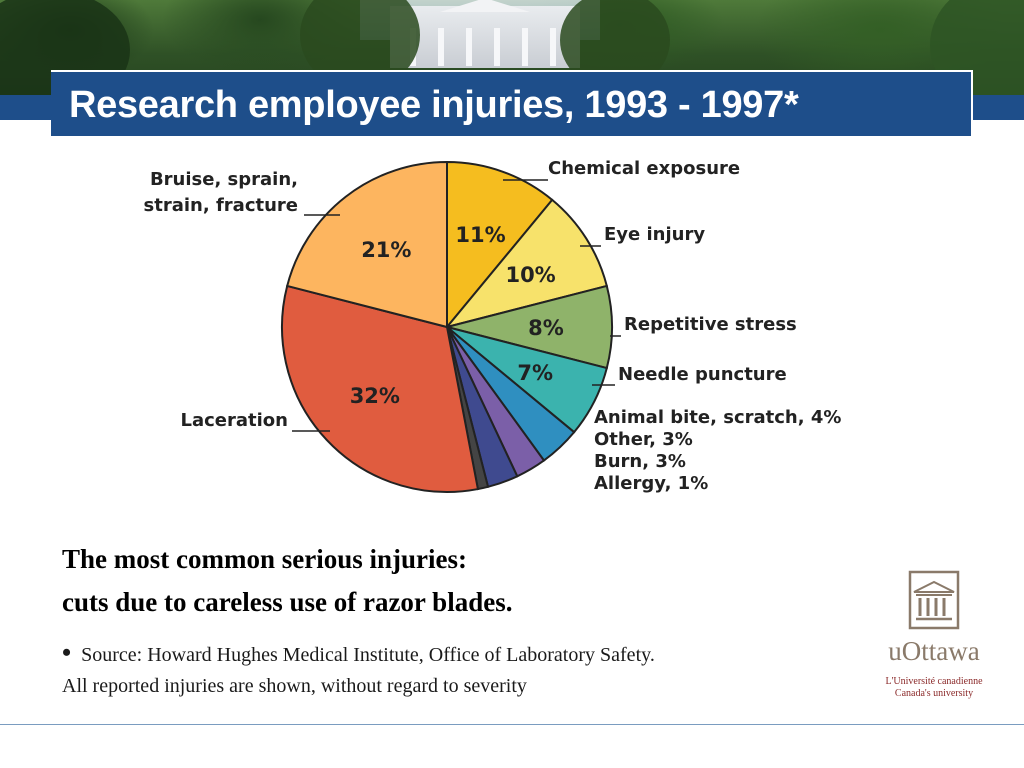 Image resolution: width=1024 pixels, height=768 pixels. Describe the element at coordinates (234, 420) in the screenshot. I see `category-label-laceration: Laceration` at that location.